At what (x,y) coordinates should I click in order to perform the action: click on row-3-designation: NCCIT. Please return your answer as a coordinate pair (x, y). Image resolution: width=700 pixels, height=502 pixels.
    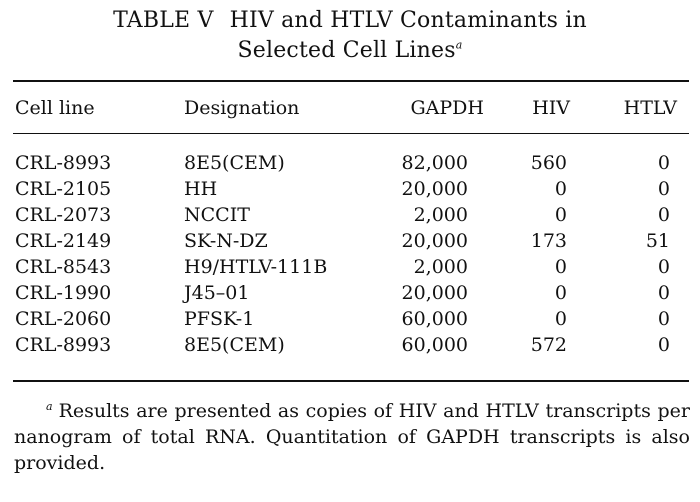
    Looking at the image, I should click on (217, 215).